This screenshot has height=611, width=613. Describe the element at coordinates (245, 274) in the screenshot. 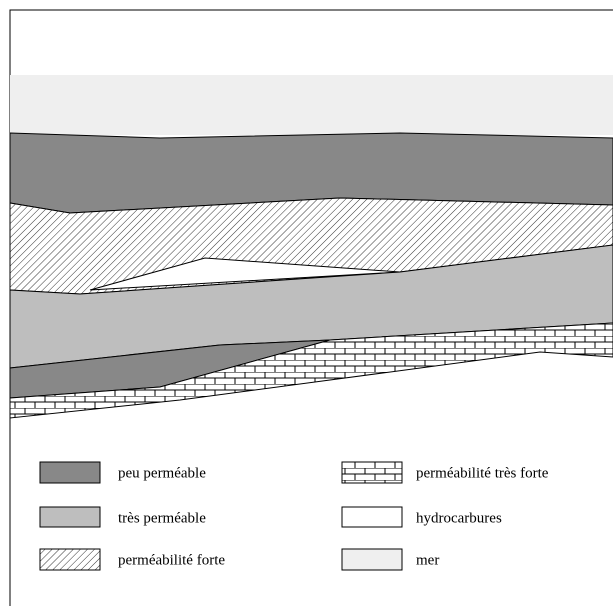

I see `hydrocarbures-lens` at that location.